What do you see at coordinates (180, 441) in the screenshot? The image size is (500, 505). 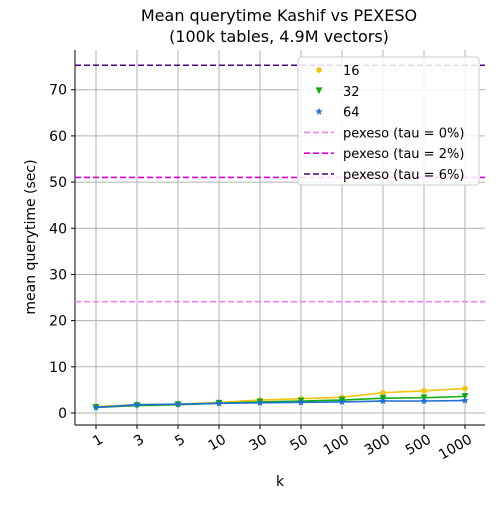 I see `x-tick-label: 5` at bounding box center [180, 441].